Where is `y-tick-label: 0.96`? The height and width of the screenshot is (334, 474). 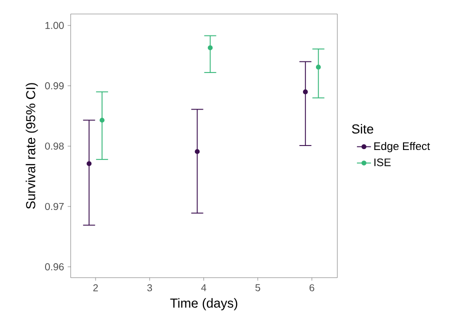
y-tick-label: 0.96 is located at coordinates (54, 266).